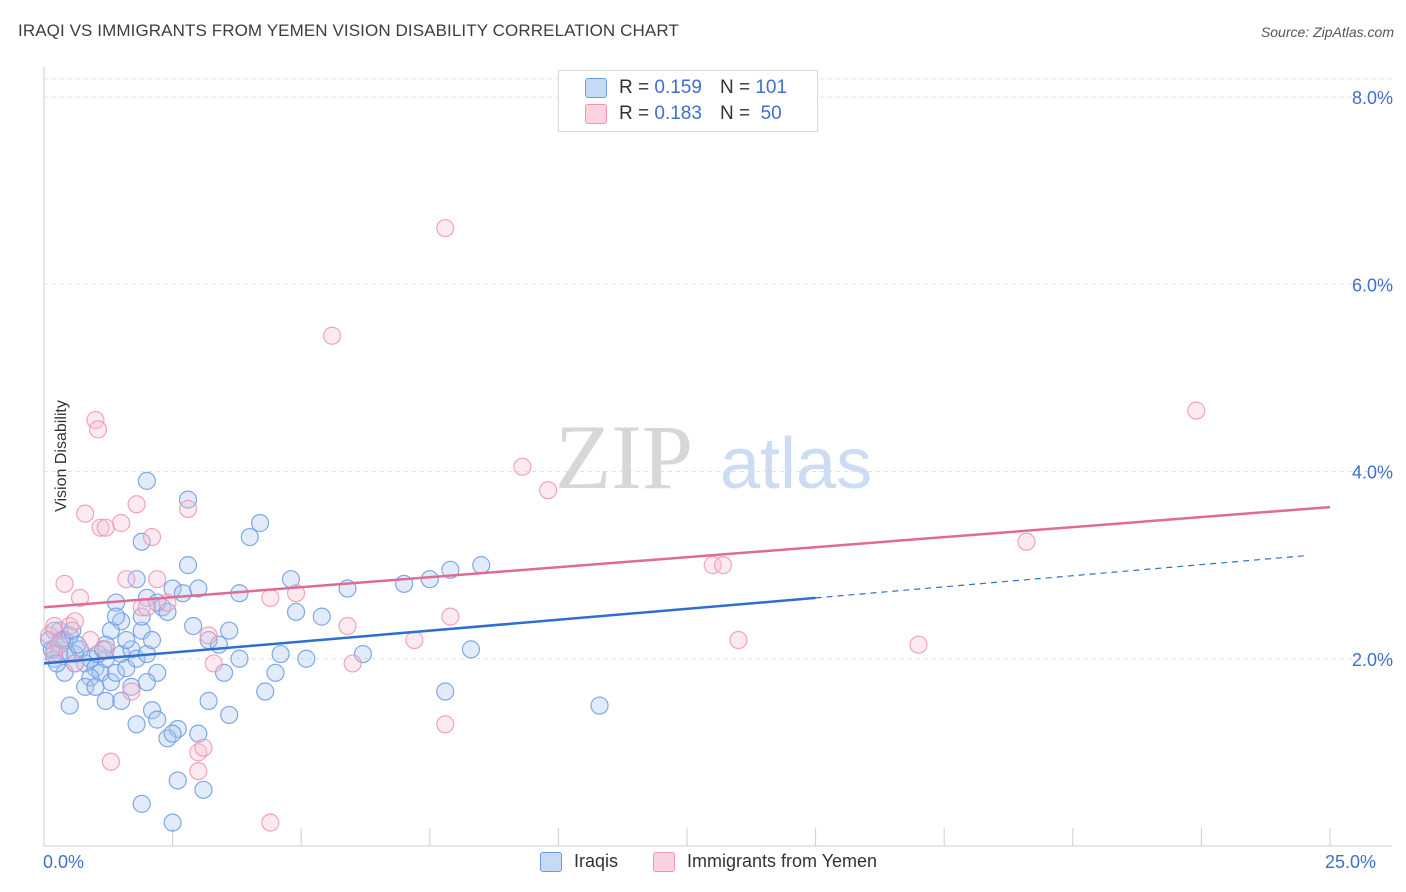 The image size is (1406, 892). I want to click on legend-item-yemen: Immigrants from Yemen, so click(765, 861).